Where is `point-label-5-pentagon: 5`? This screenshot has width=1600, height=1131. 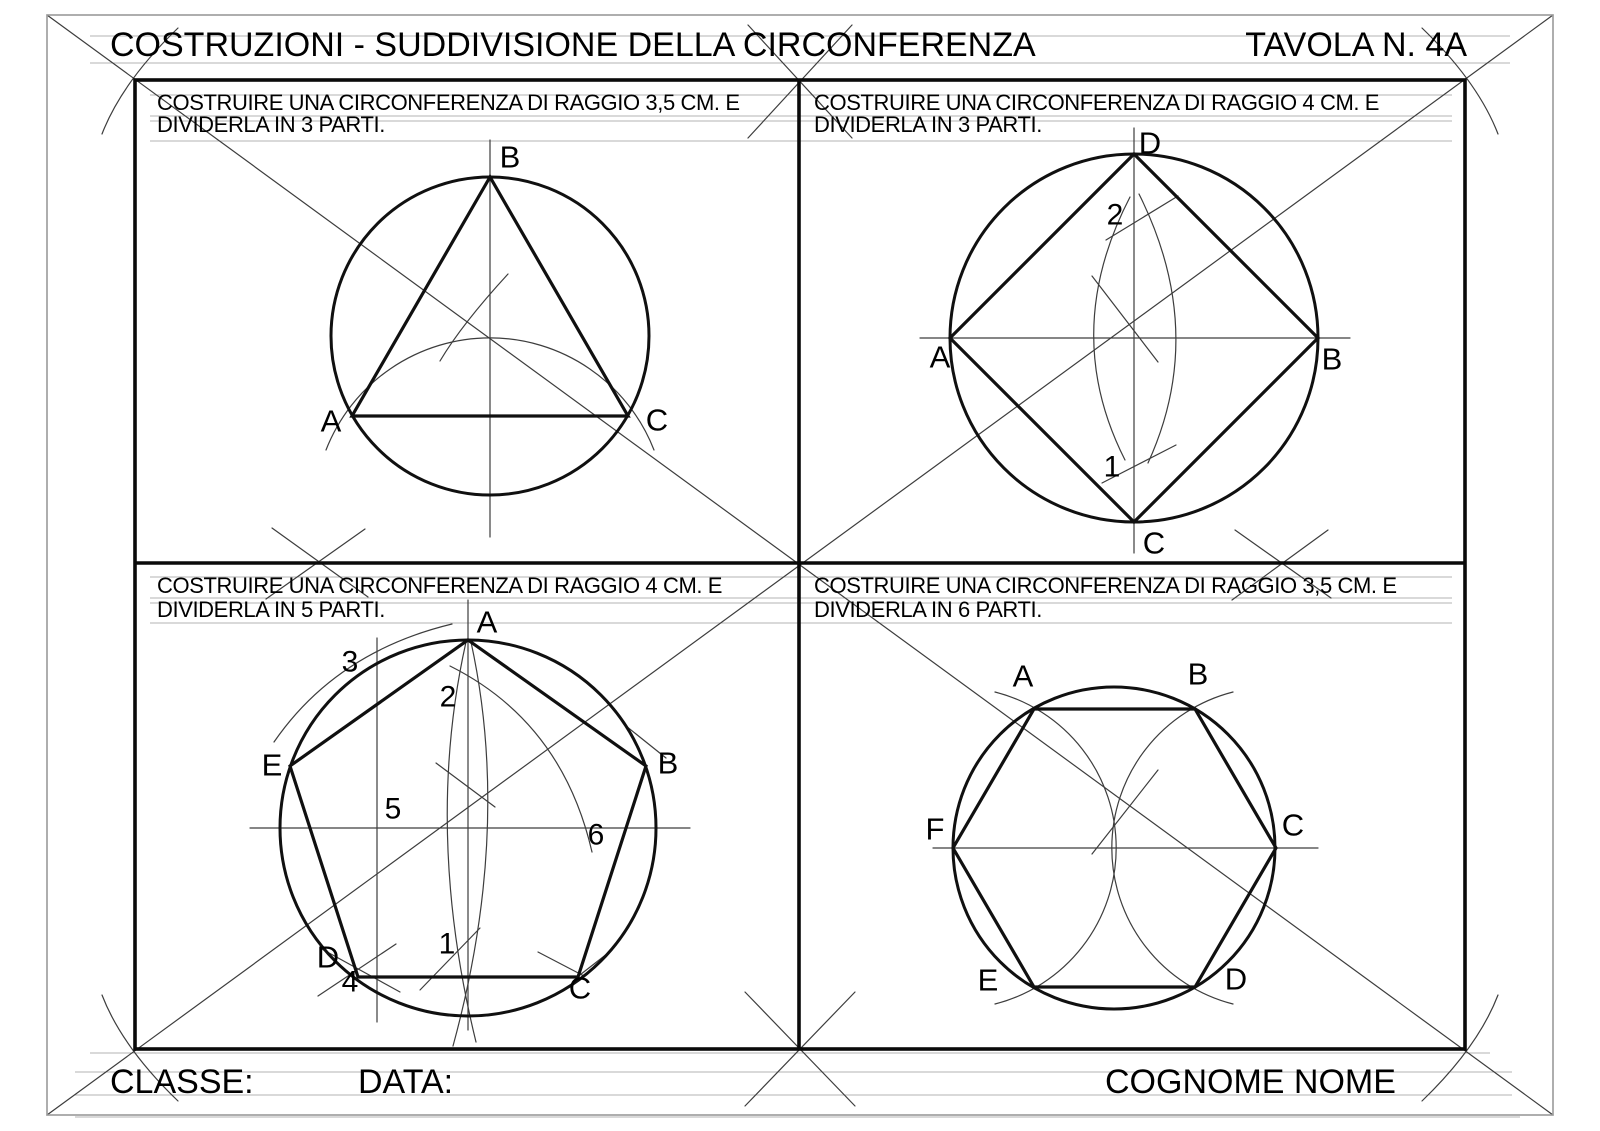 point-label-5-pentagon: 5 is located at coordinates (393, 809).